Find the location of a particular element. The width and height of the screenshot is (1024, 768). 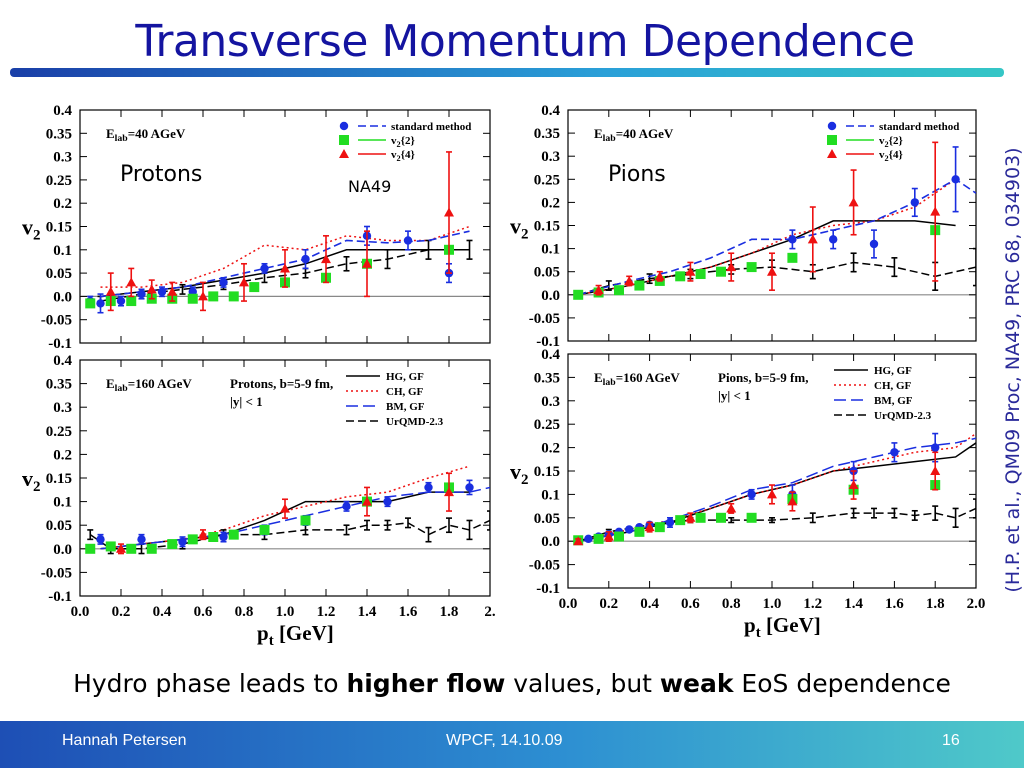

footer-event: WPCF, 14.10.09 is located at coordinates (504, 740).